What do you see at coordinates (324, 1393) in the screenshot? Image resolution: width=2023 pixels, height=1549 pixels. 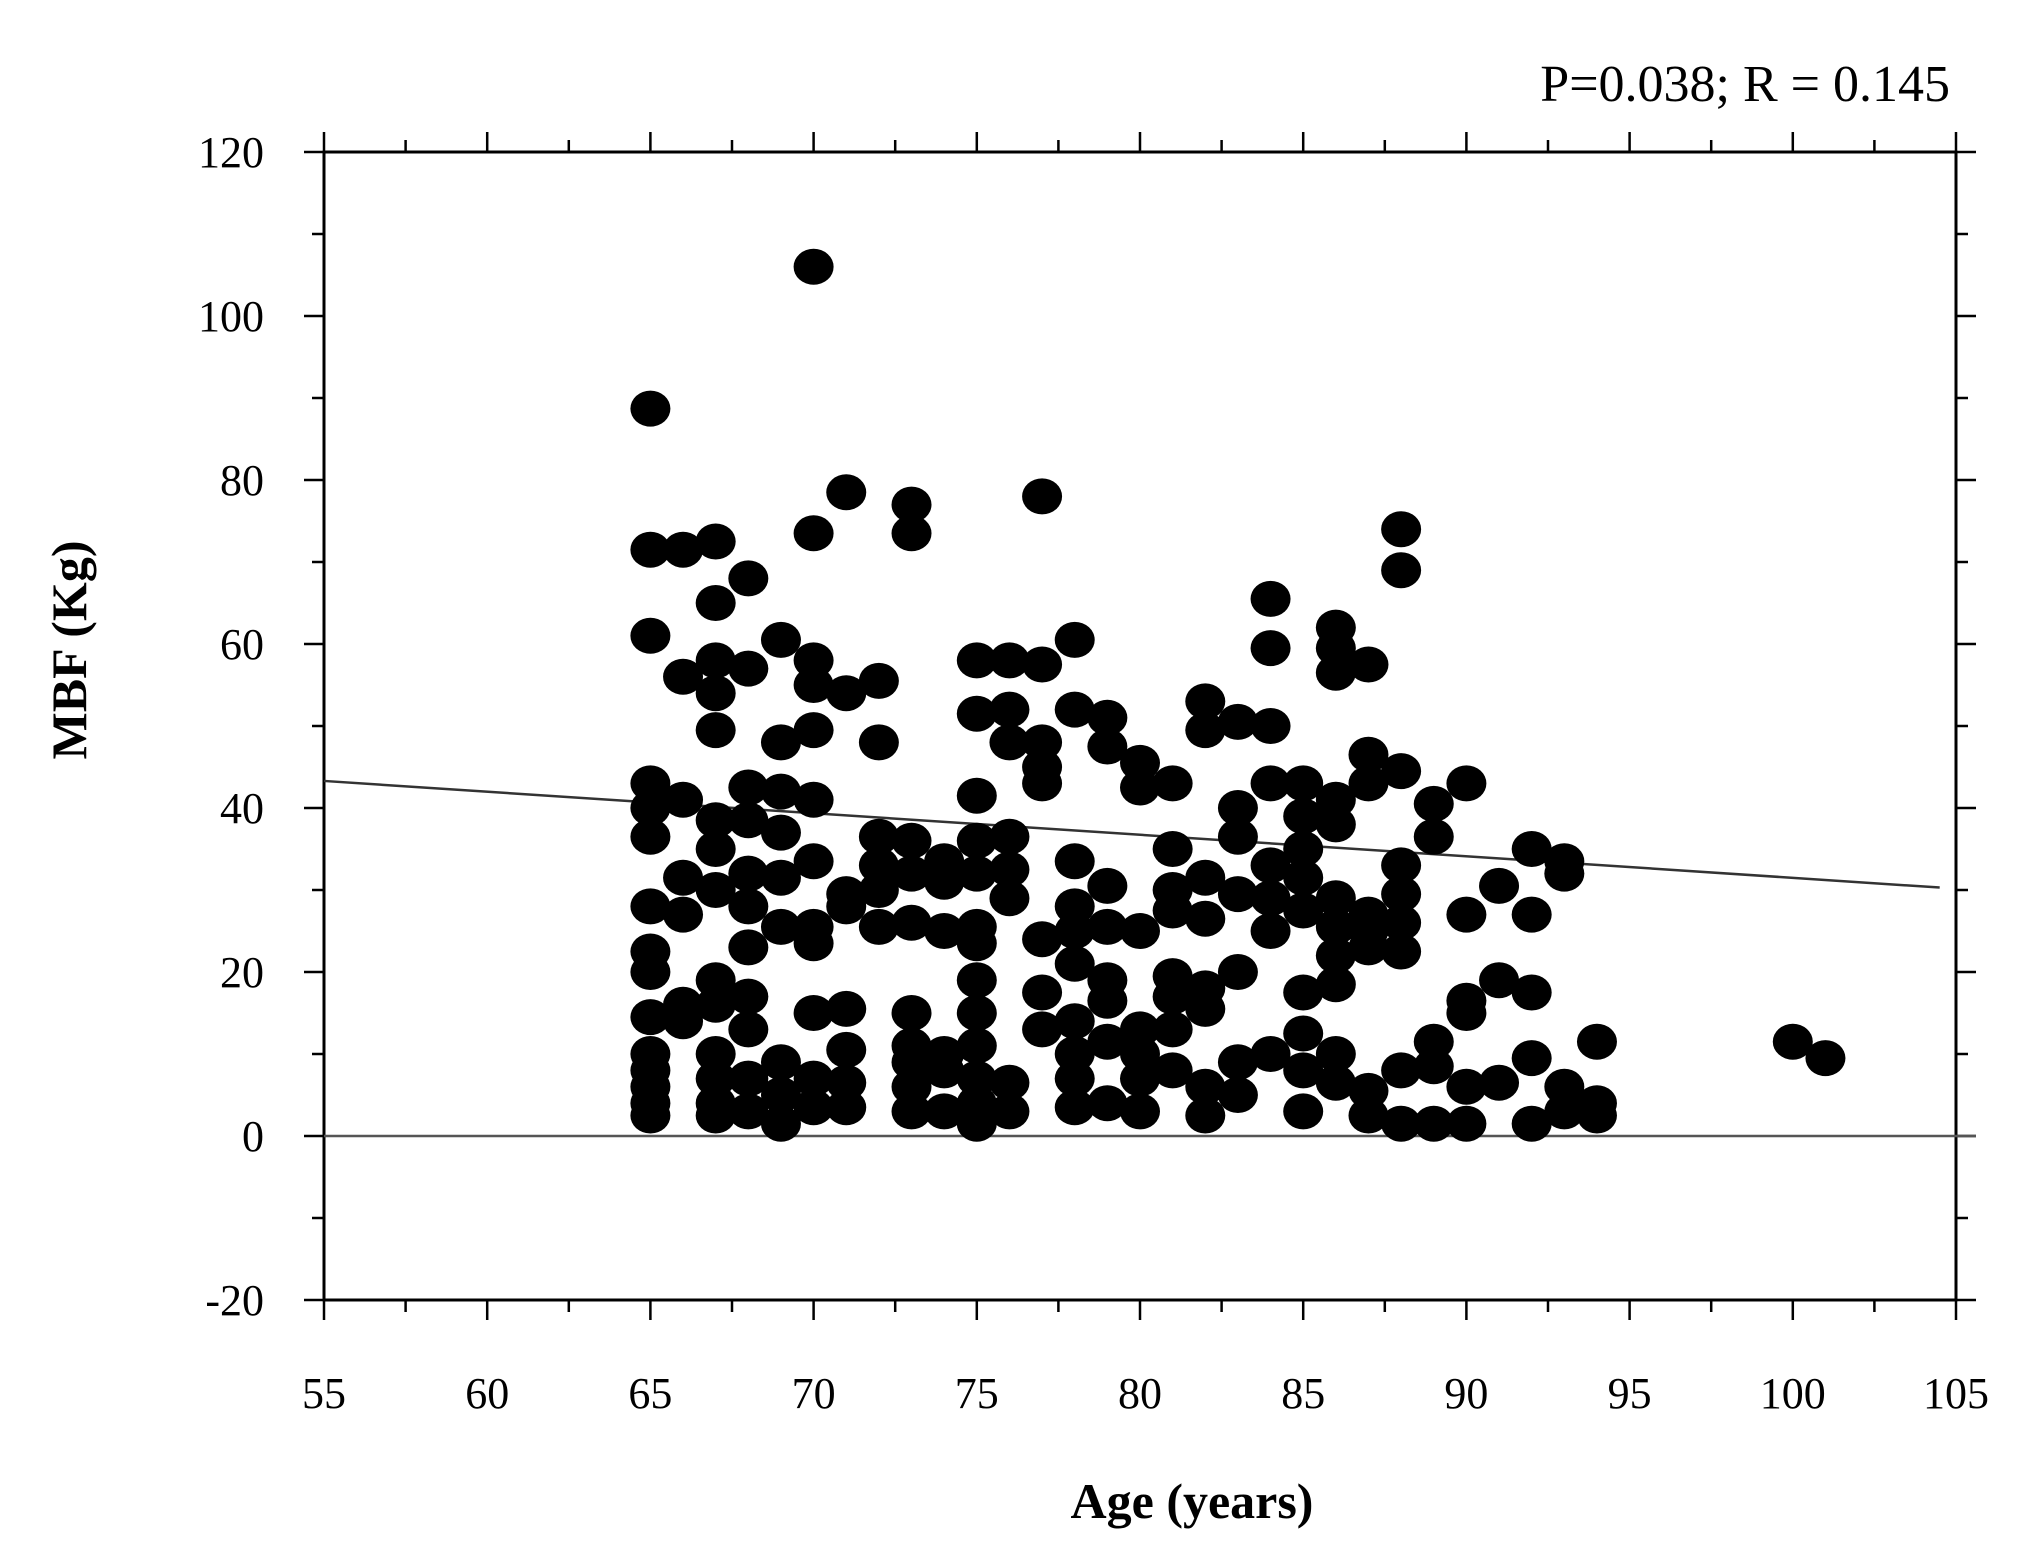 I see `x-tick-label: 55` at bounding box center [324, 1393].